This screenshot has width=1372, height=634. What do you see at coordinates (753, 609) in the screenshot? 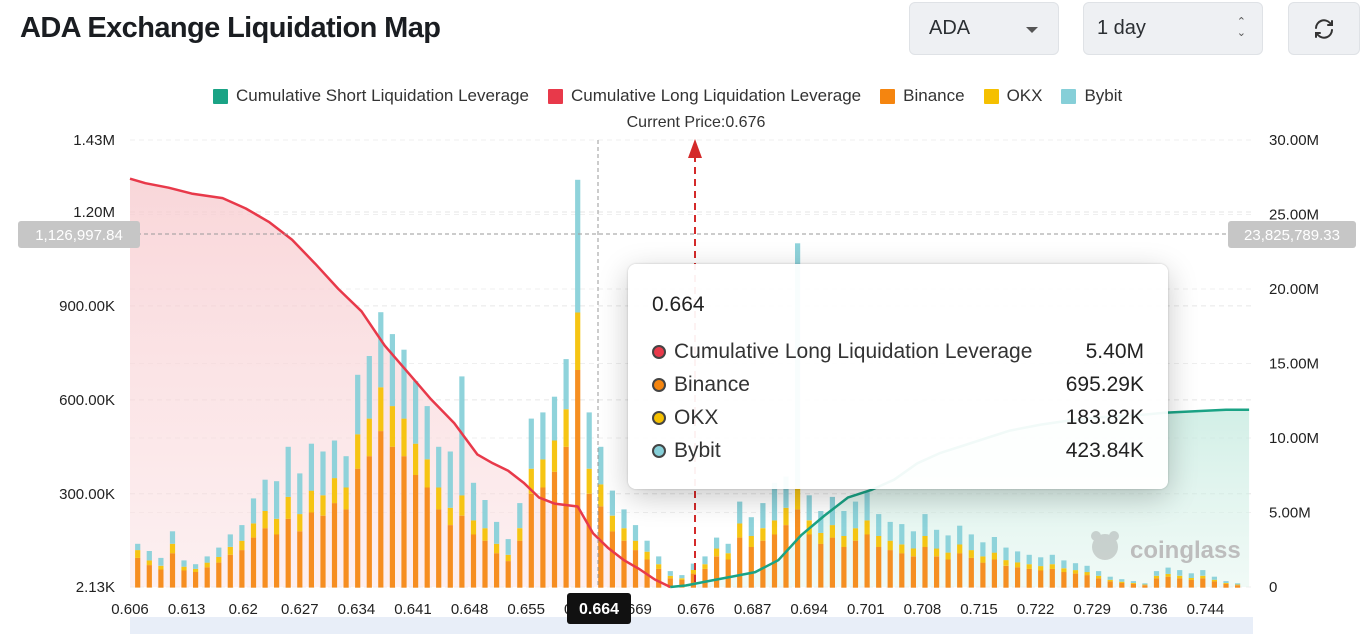
I see `x-tick-label: 0.687` at bounding box center [753, 609].